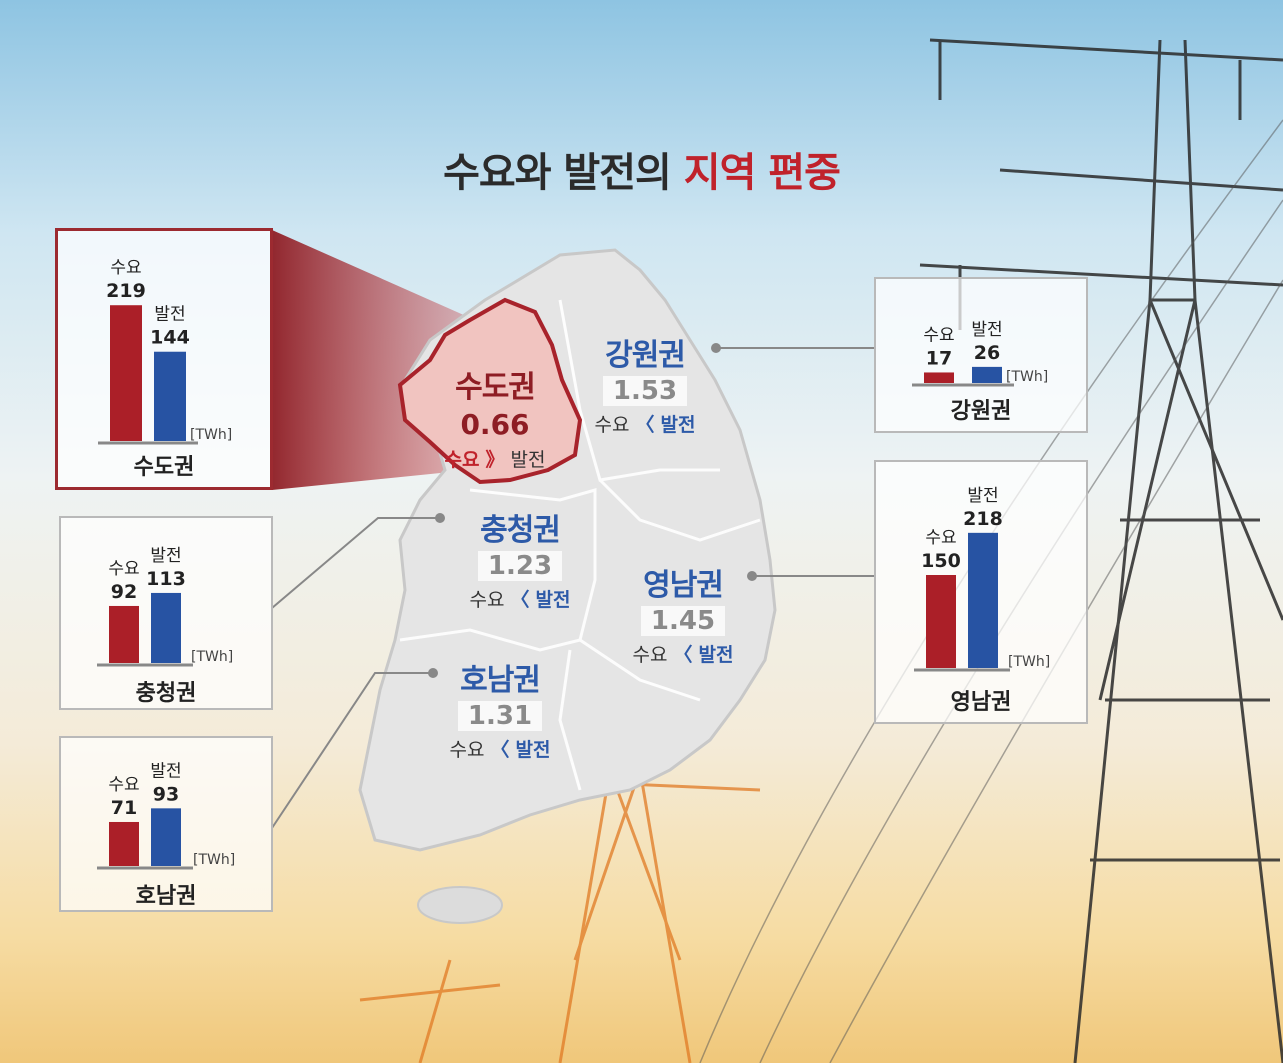  Describe the element at coordinates (126, 291) in the screenshot. I see `bar-value-label: 219` at that location.